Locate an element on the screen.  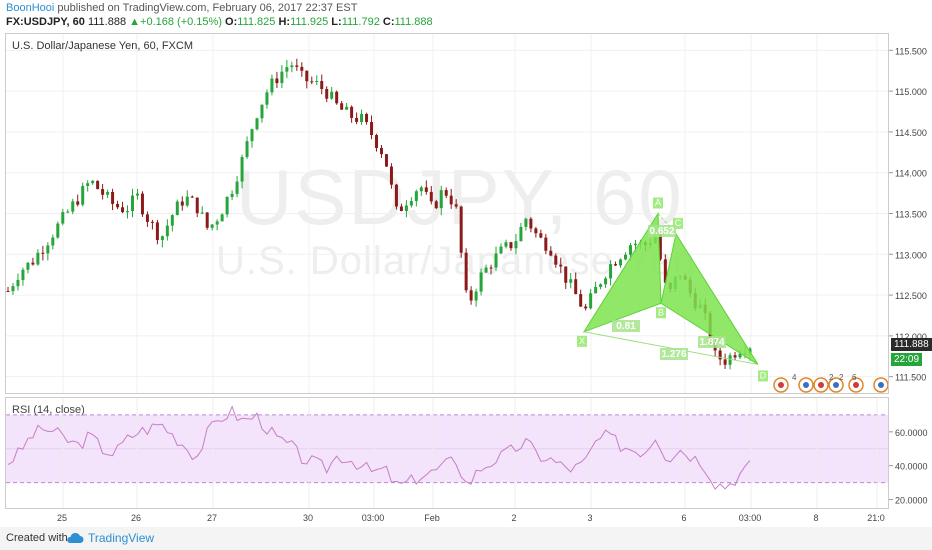
change-up-icon: ▲ is located at coordinates (135, 22).